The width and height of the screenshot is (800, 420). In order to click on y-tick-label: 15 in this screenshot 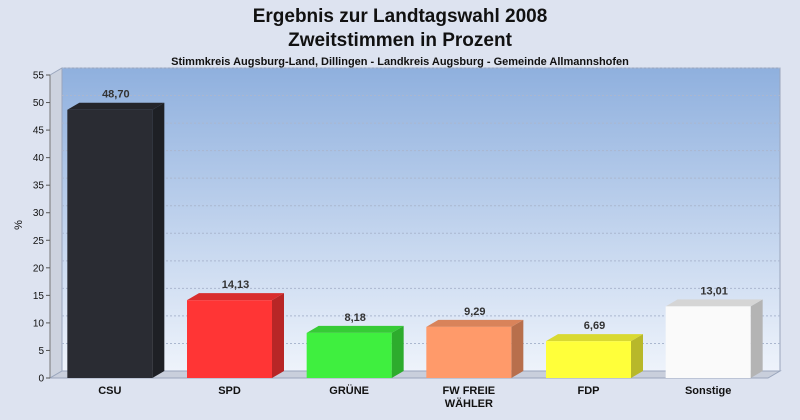, I will do `click(39, 296)`.